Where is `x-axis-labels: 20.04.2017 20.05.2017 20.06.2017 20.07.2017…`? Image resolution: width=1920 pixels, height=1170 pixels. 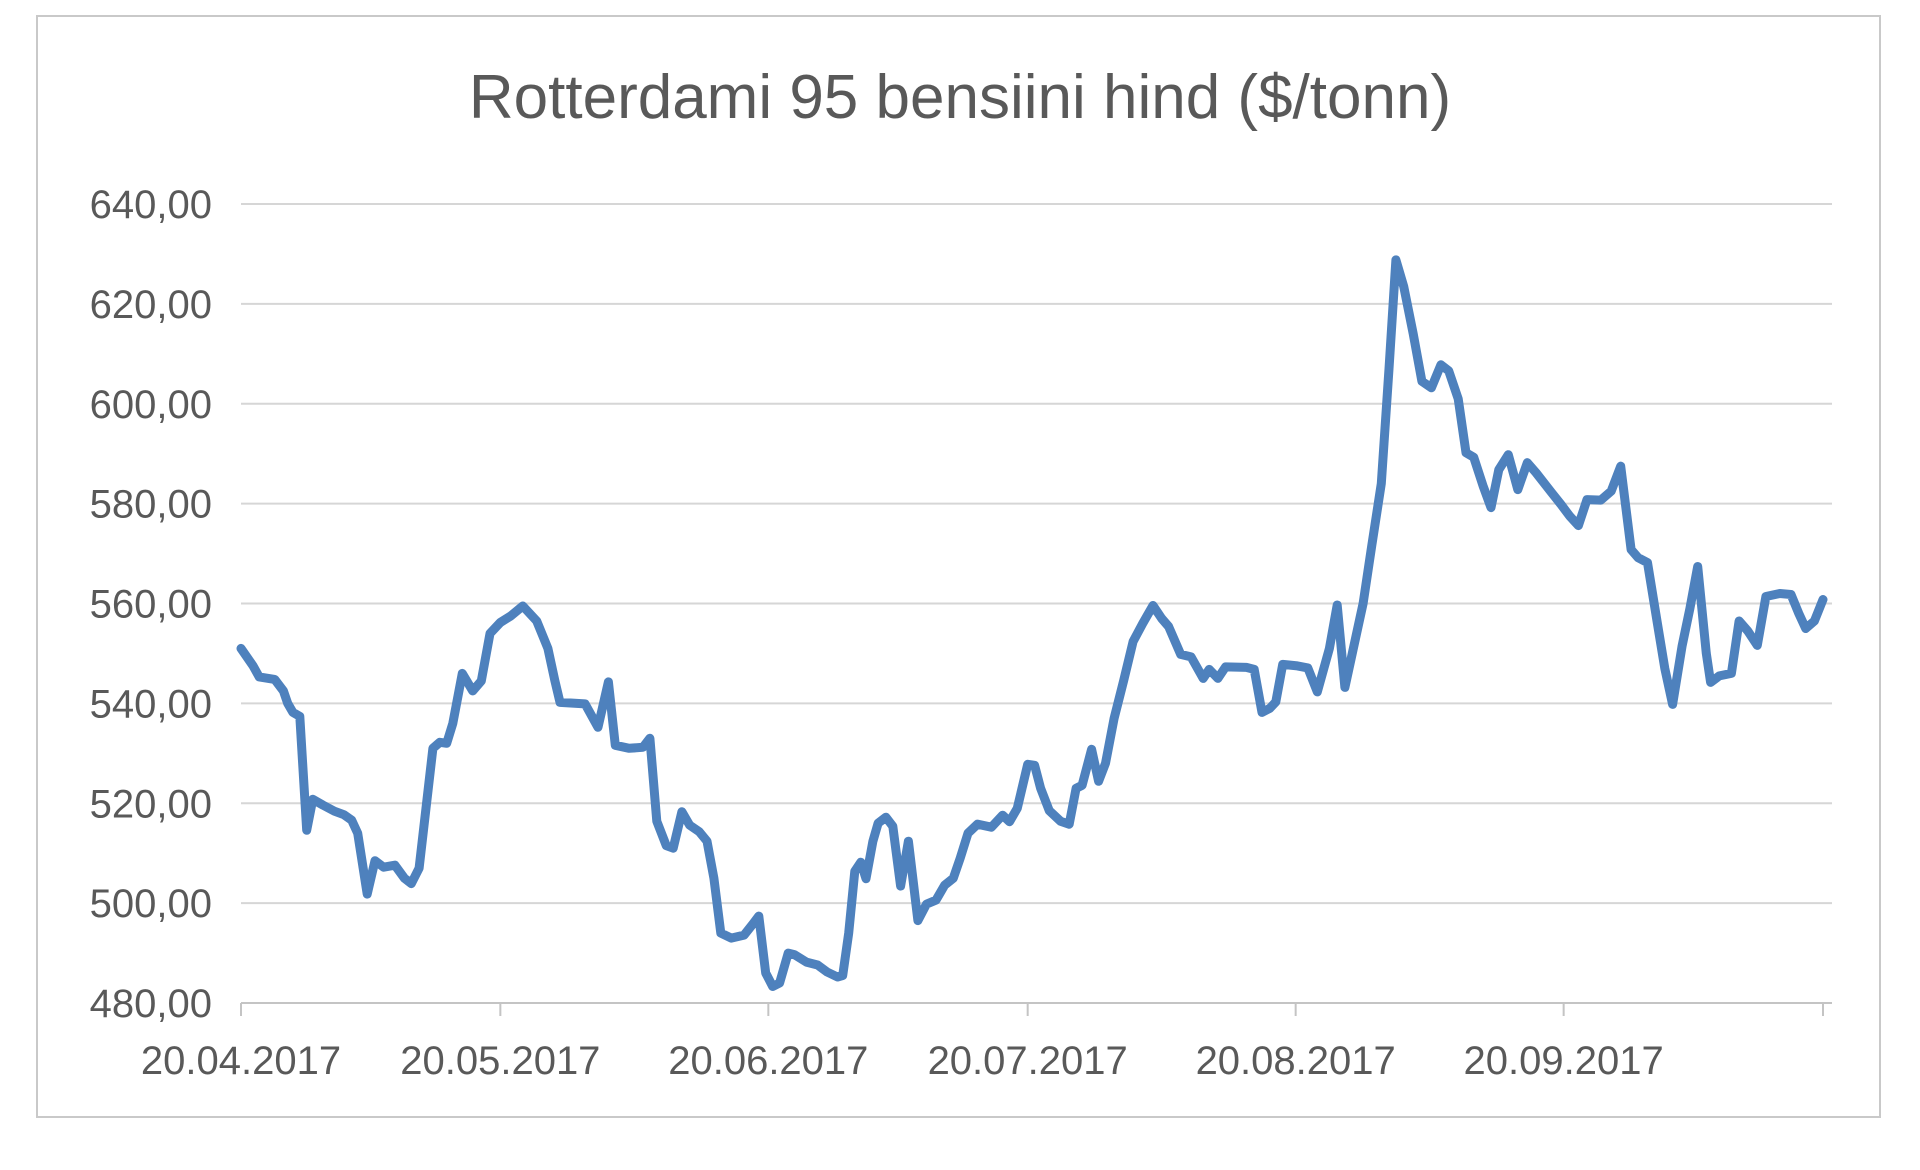
x-axis-labels: 20.04.2017 20.05.2017 20.06.2017 20.07.2017… is located at coordinates (902, 1061).